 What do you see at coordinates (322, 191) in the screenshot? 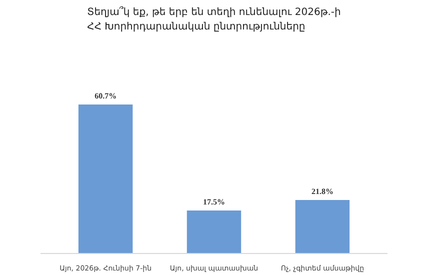
I see `data-label: 21.8%` at bounding box center [322, 191].